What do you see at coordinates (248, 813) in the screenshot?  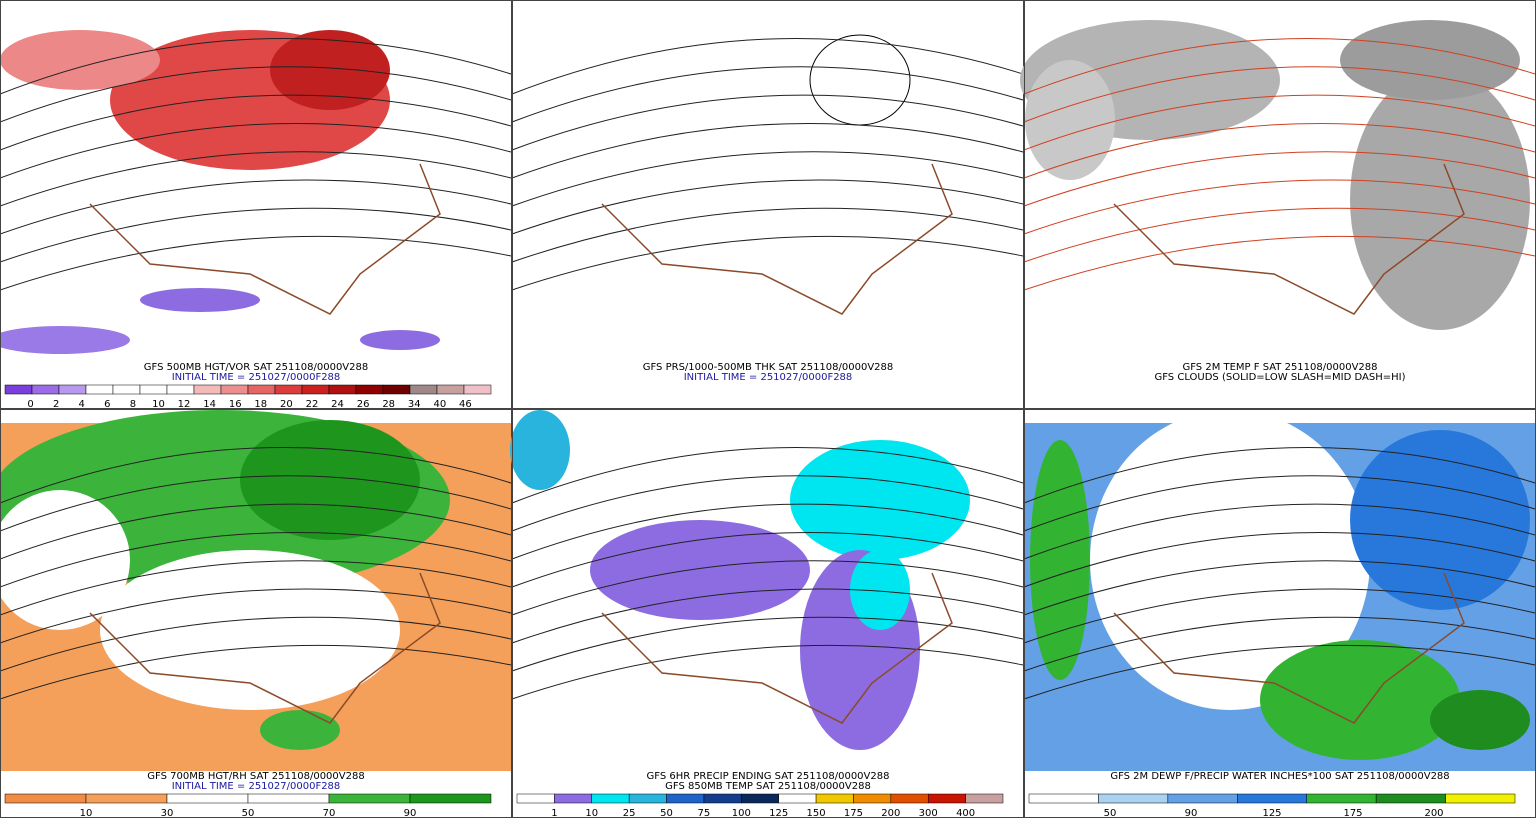 I see `colorbar-label: 50` at bounding box center [248, 813].